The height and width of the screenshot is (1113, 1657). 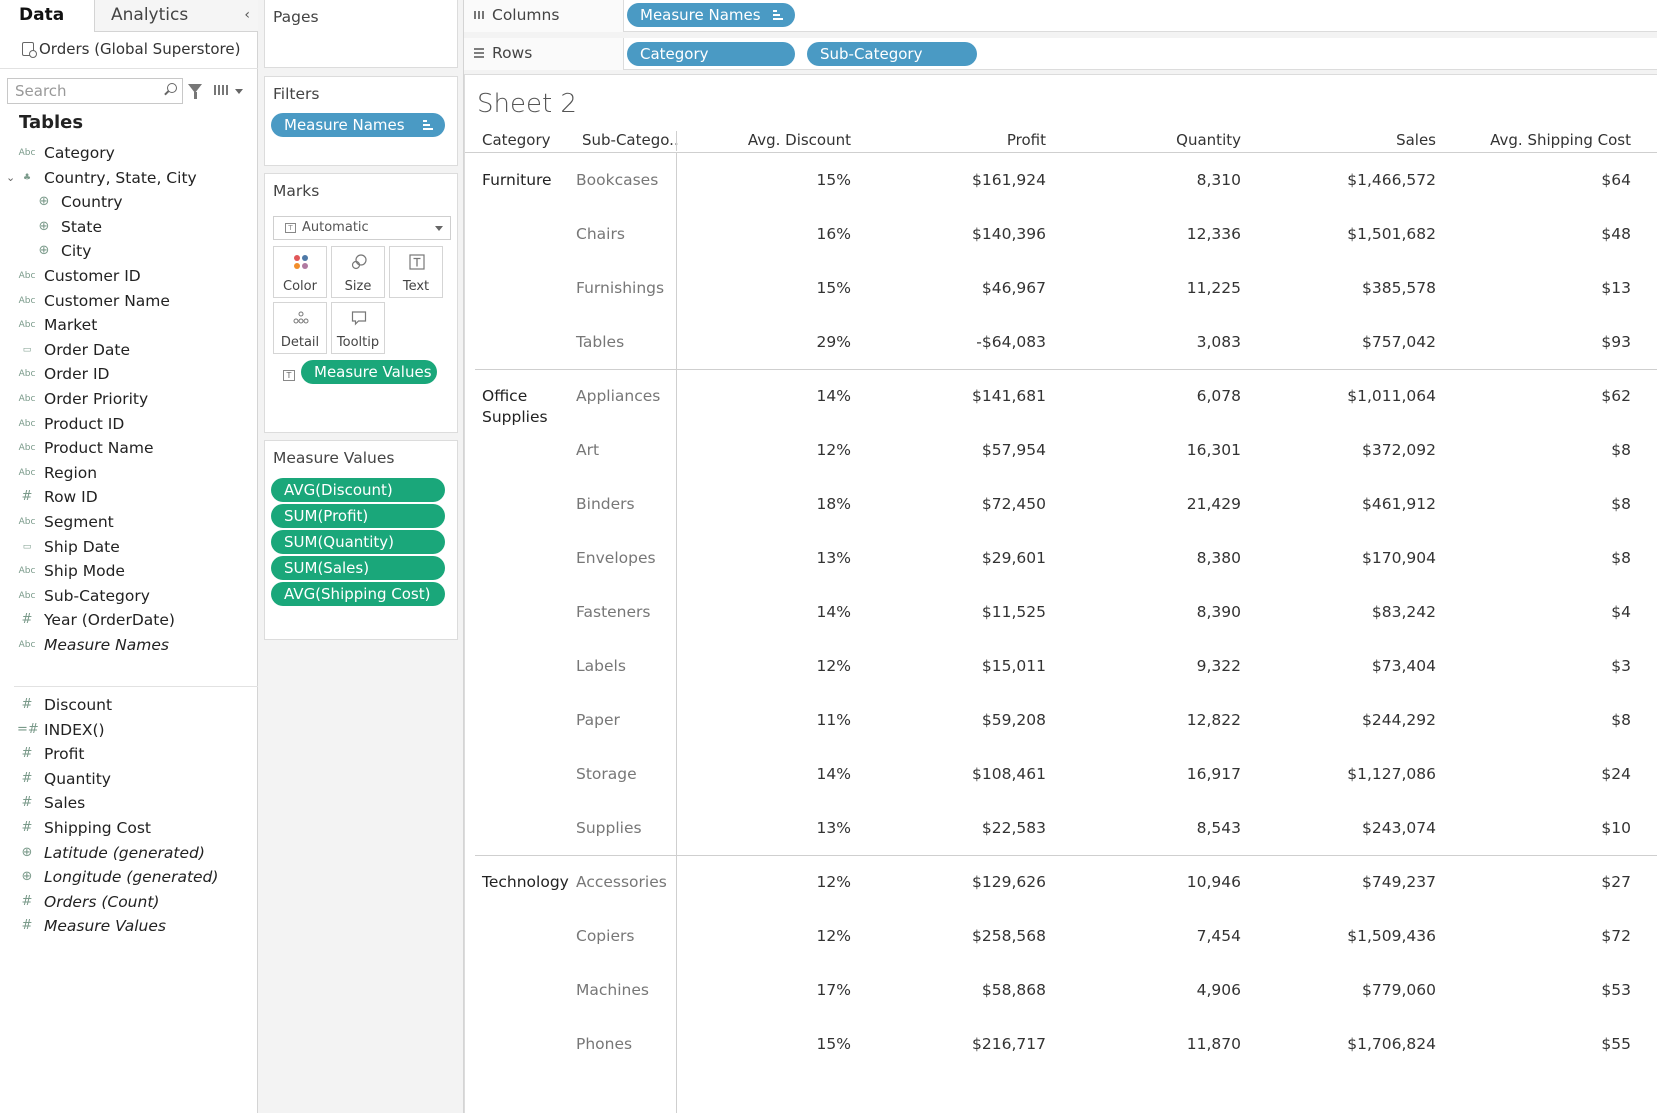 I want to click on table-cell: 16%, so click(x=833, y=234).